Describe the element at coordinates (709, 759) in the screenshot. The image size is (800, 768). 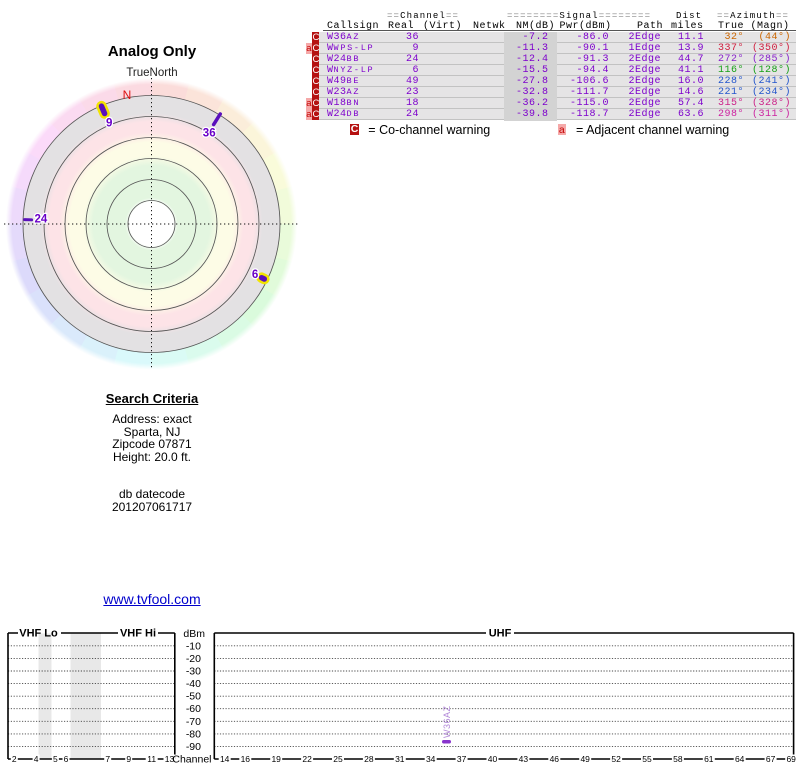
I see `svg-text: 61` at that location.